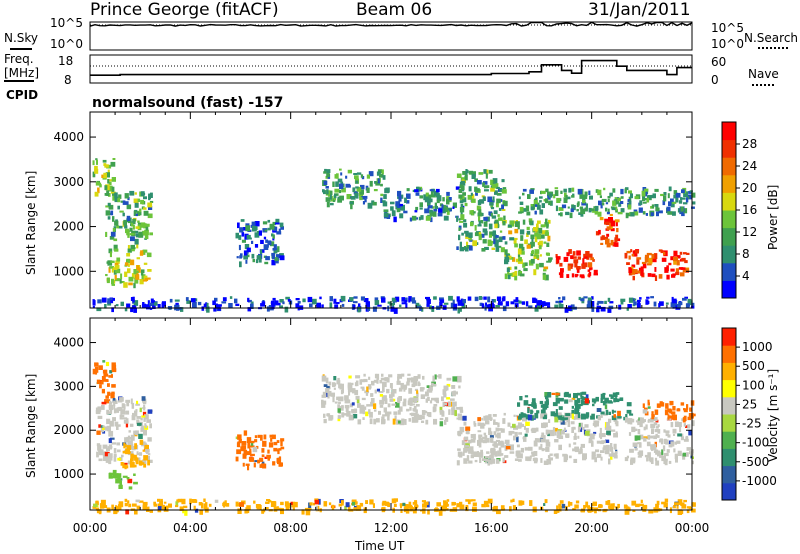 This screenshot has height=554, width=800. Describe the element at coordinates (639, 10) in the screenshot. I see `date-title: 31/Jan/2011` at that location.